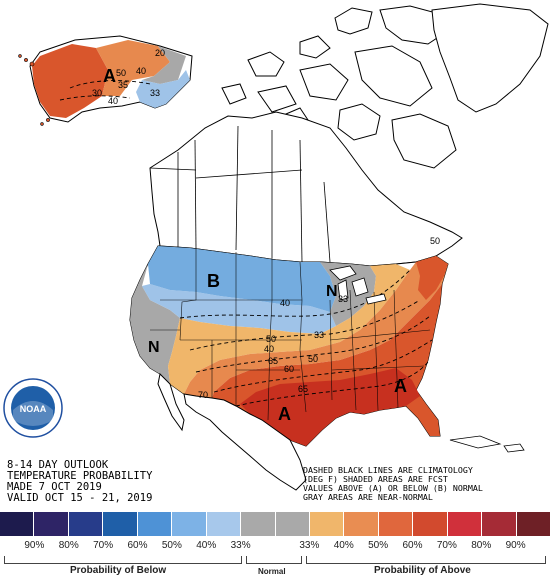 The image size is (550, 581). I want to click on title-line-3: MADE 7 OCT 2019, so click(54, 487).